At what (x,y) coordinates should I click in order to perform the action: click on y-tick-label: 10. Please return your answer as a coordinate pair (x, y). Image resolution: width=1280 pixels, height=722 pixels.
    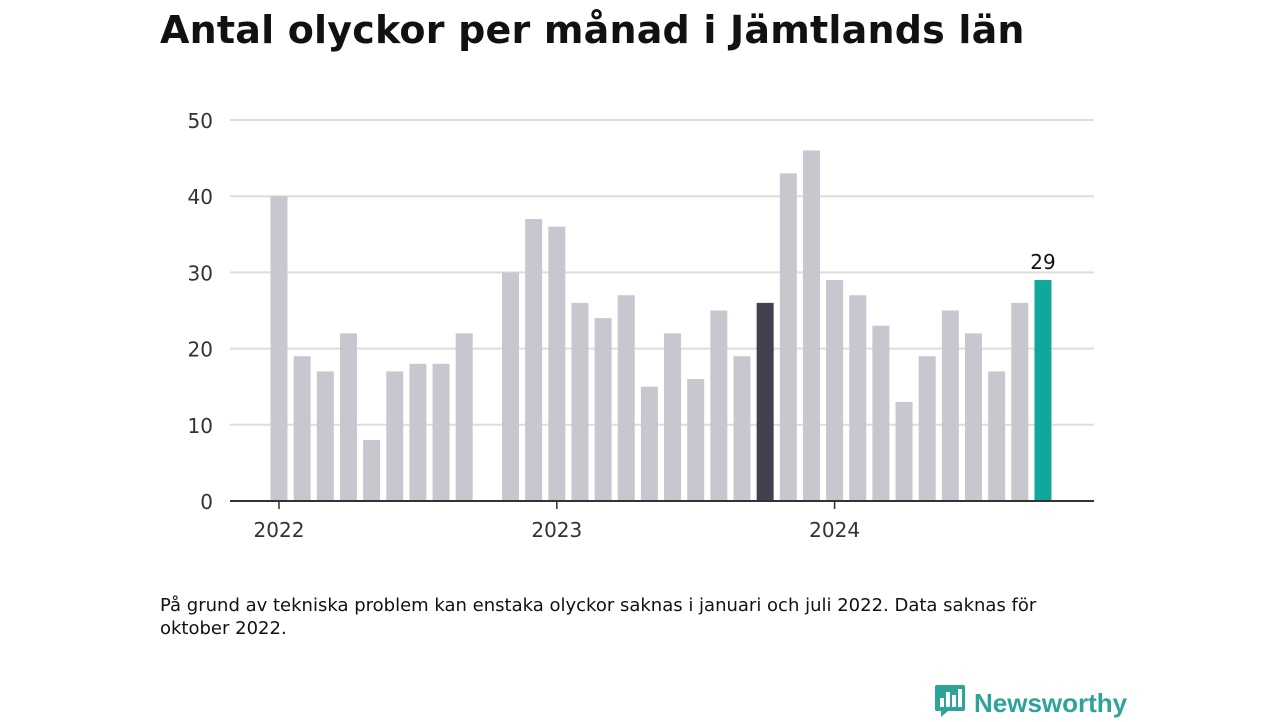
    Looking at the image, I should click on (200, 426).